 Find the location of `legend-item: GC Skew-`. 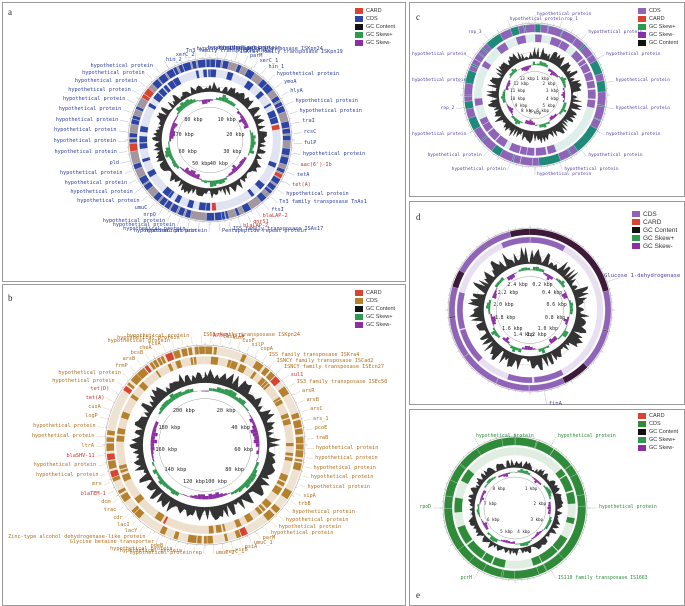

legend-item: GC Skew- is located at coordinates (375, 325).